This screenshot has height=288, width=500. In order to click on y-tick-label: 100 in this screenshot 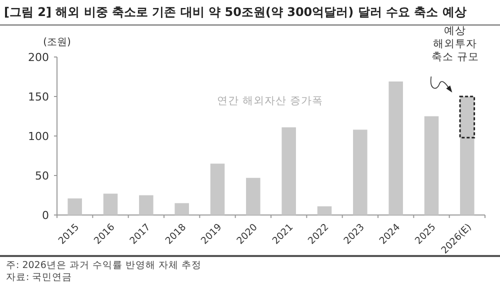, I will do `click(38, 136)`.